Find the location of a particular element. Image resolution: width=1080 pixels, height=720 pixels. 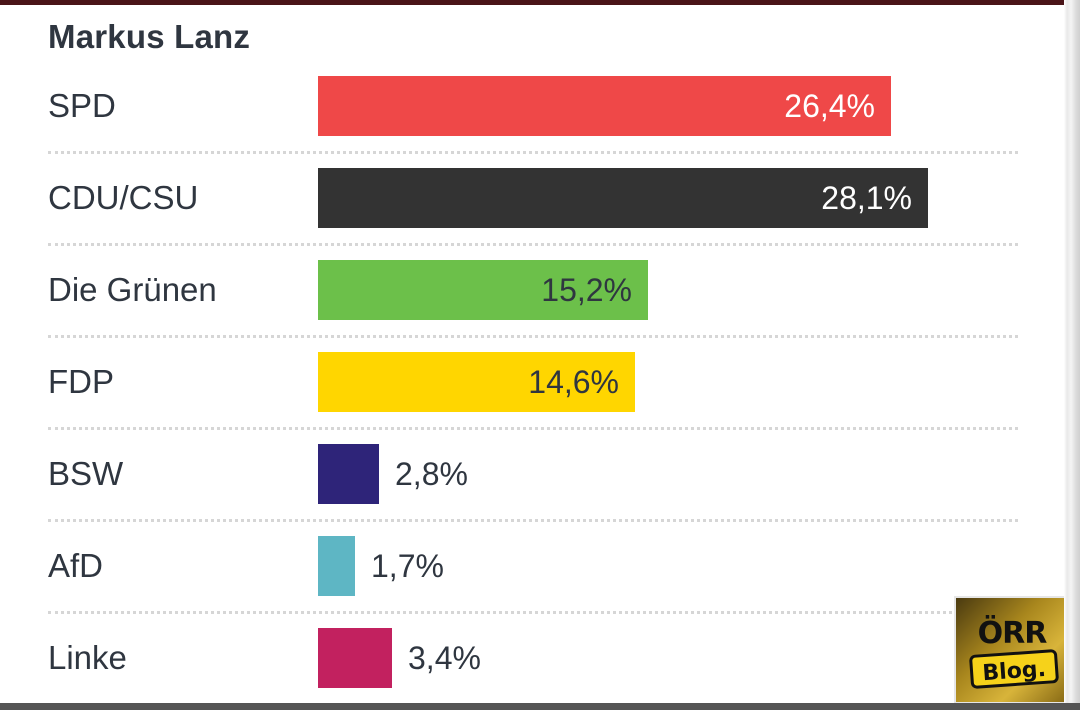

chart-row: Die Grünen 15,2% is located at coordinates (532, 306).